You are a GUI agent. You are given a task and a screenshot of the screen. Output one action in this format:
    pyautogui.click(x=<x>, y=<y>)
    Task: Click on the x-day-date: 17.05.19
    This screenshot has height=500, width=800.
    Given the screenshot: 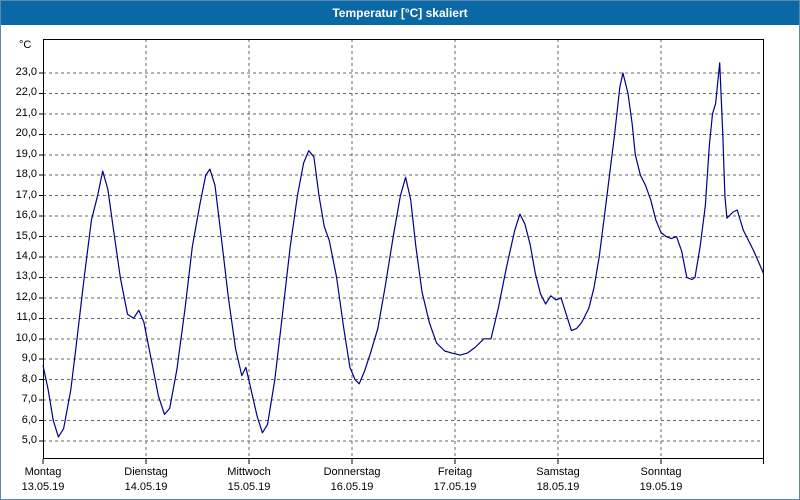 What is the action you would take?
    pyautogui.click(x=455, y=487)
    